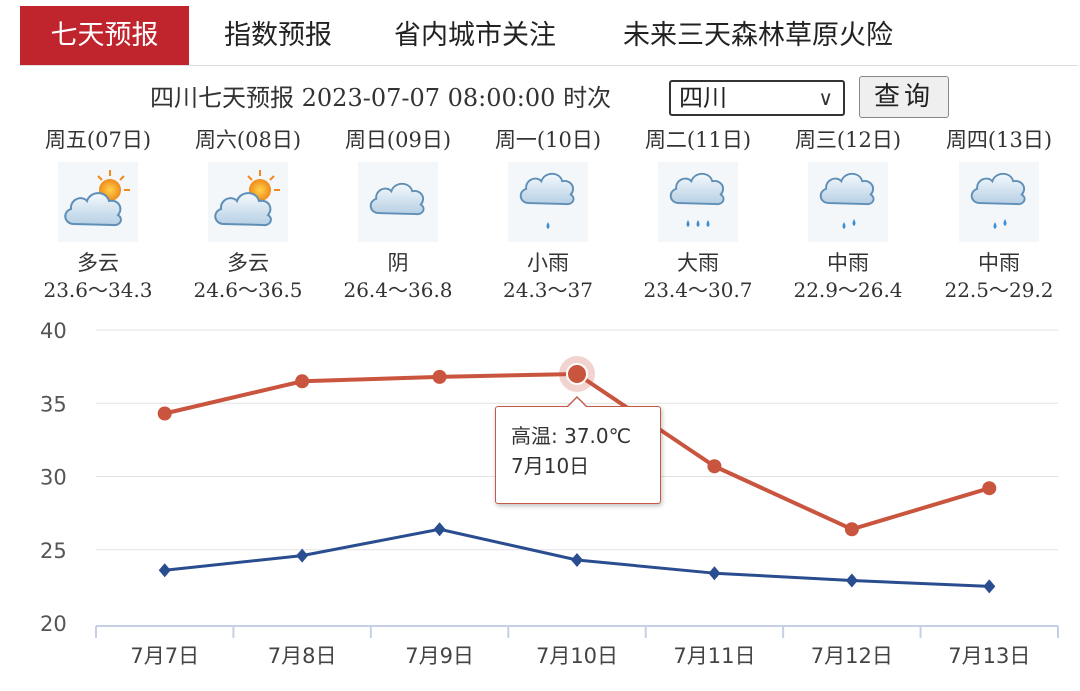 This screenshot has height=691, width=1080. I want to click on y-tick-label: 30, so click(53, 478).